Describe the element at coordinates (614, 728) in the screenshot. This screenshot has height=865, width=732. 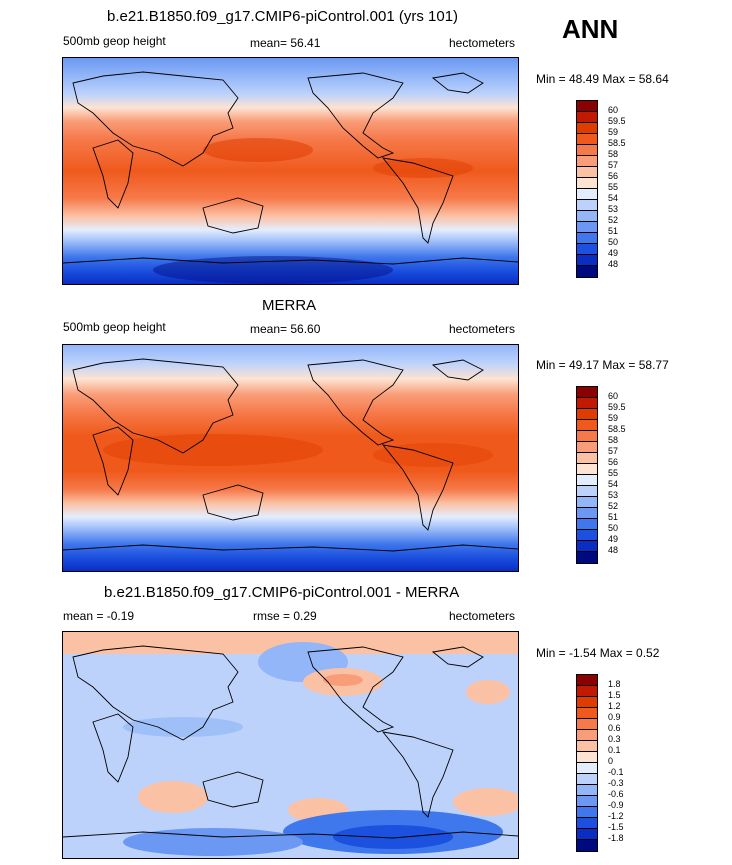
I see `cbar-label: 0.6` at that location.